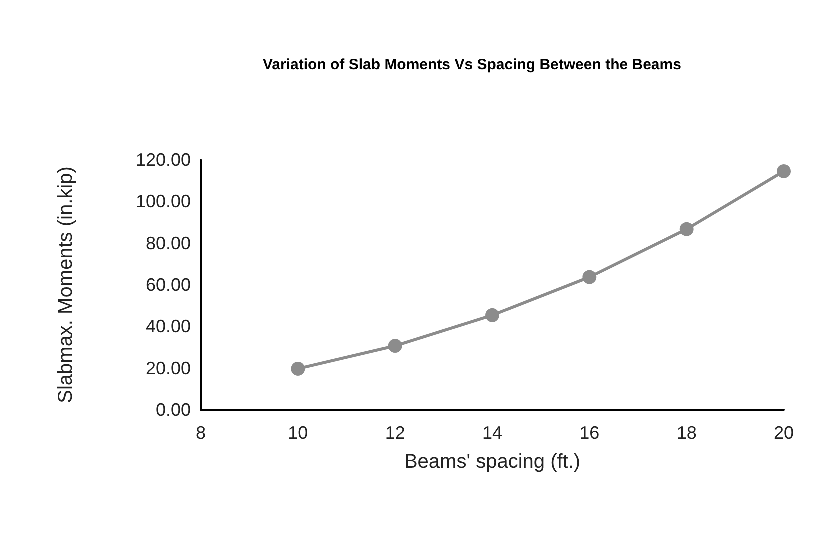  Describe the element at coordinates (173, 410) in the screenshot. I see `y-tick-label: 0.00` at that location.